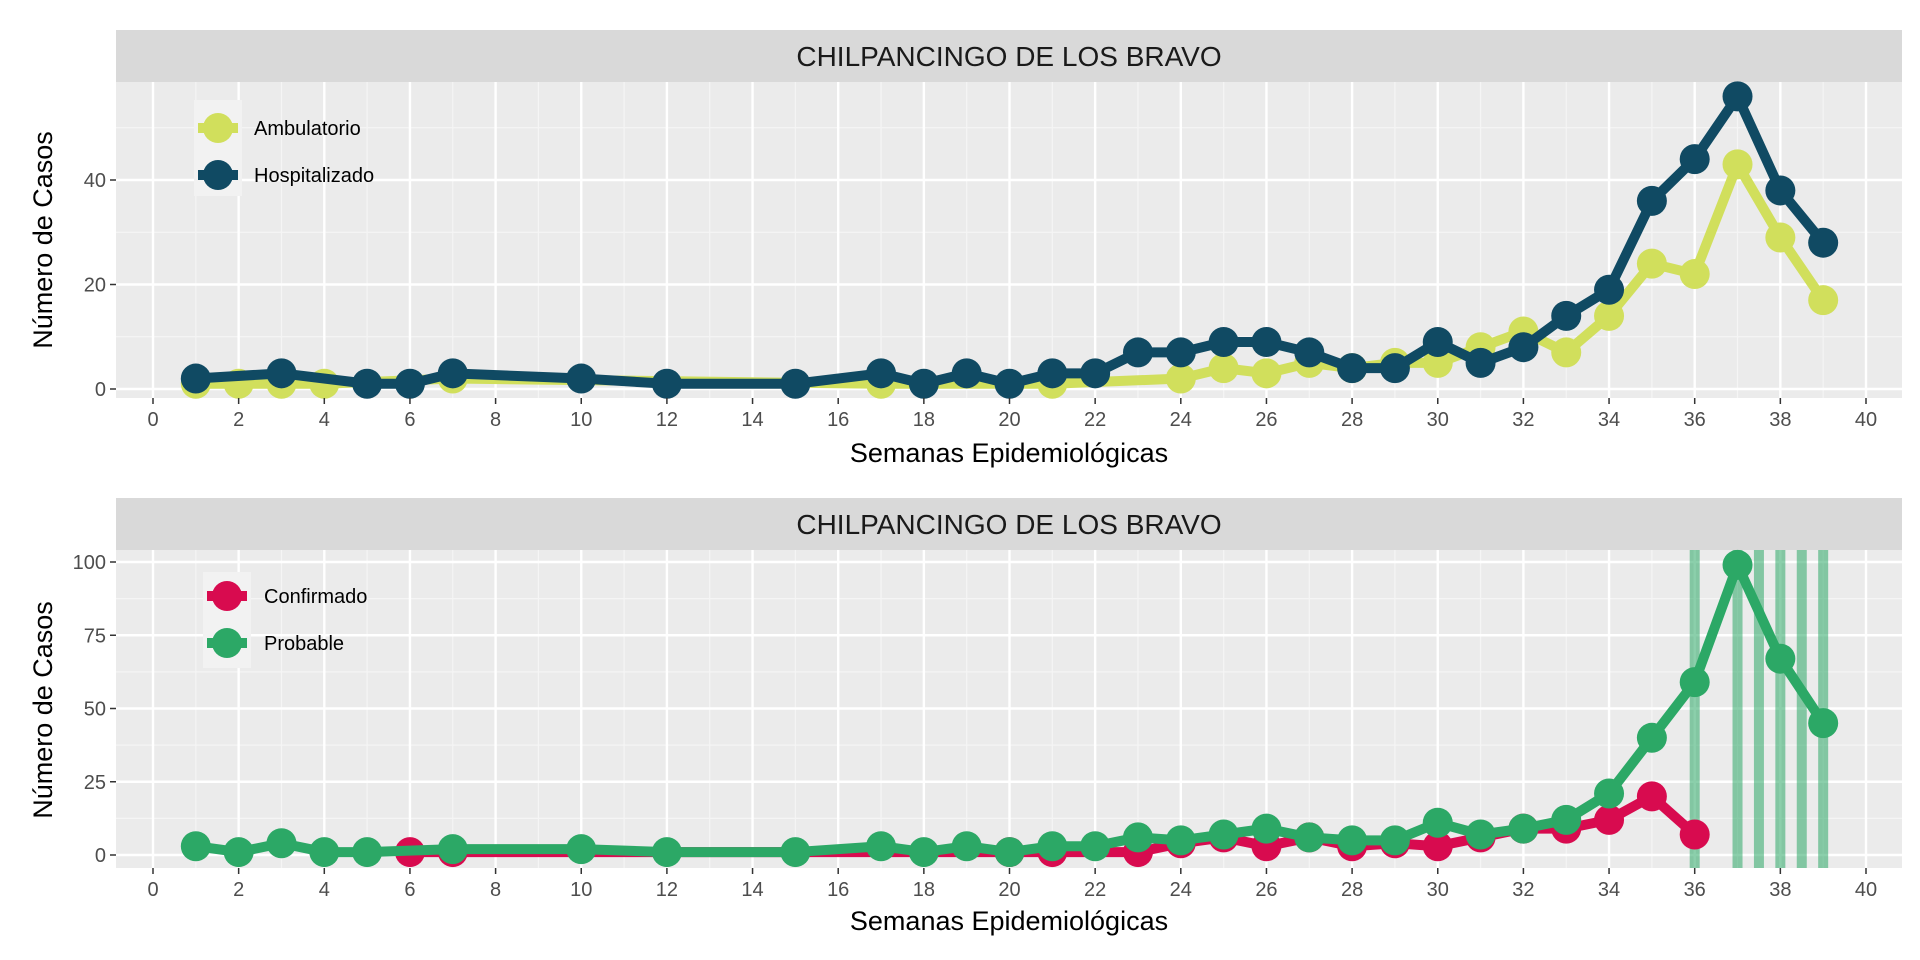  Describe the element at coordinates (1095, 420) in the screenshot. I see `x-tick-label: 22` at that location.